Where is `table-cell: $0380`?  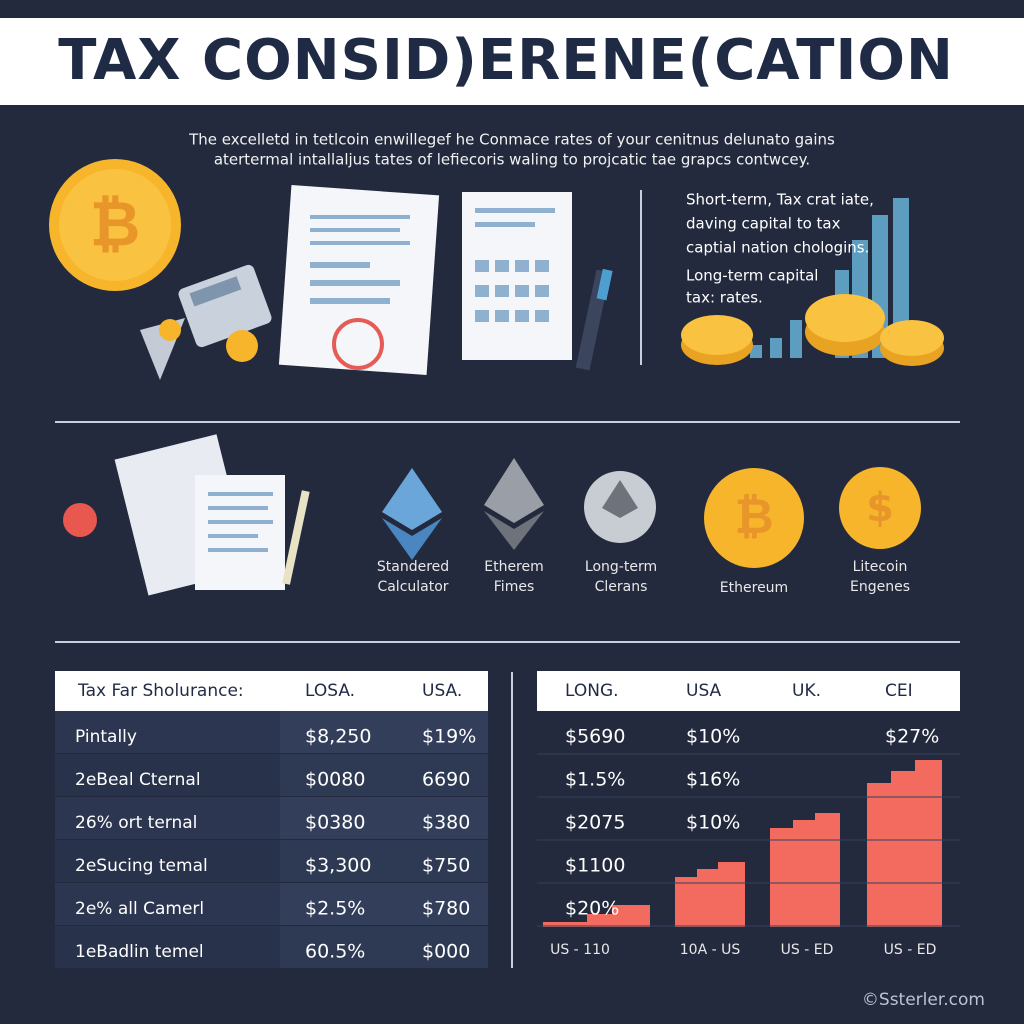
table-cell: $0380 is located at coordinates (335, 823).